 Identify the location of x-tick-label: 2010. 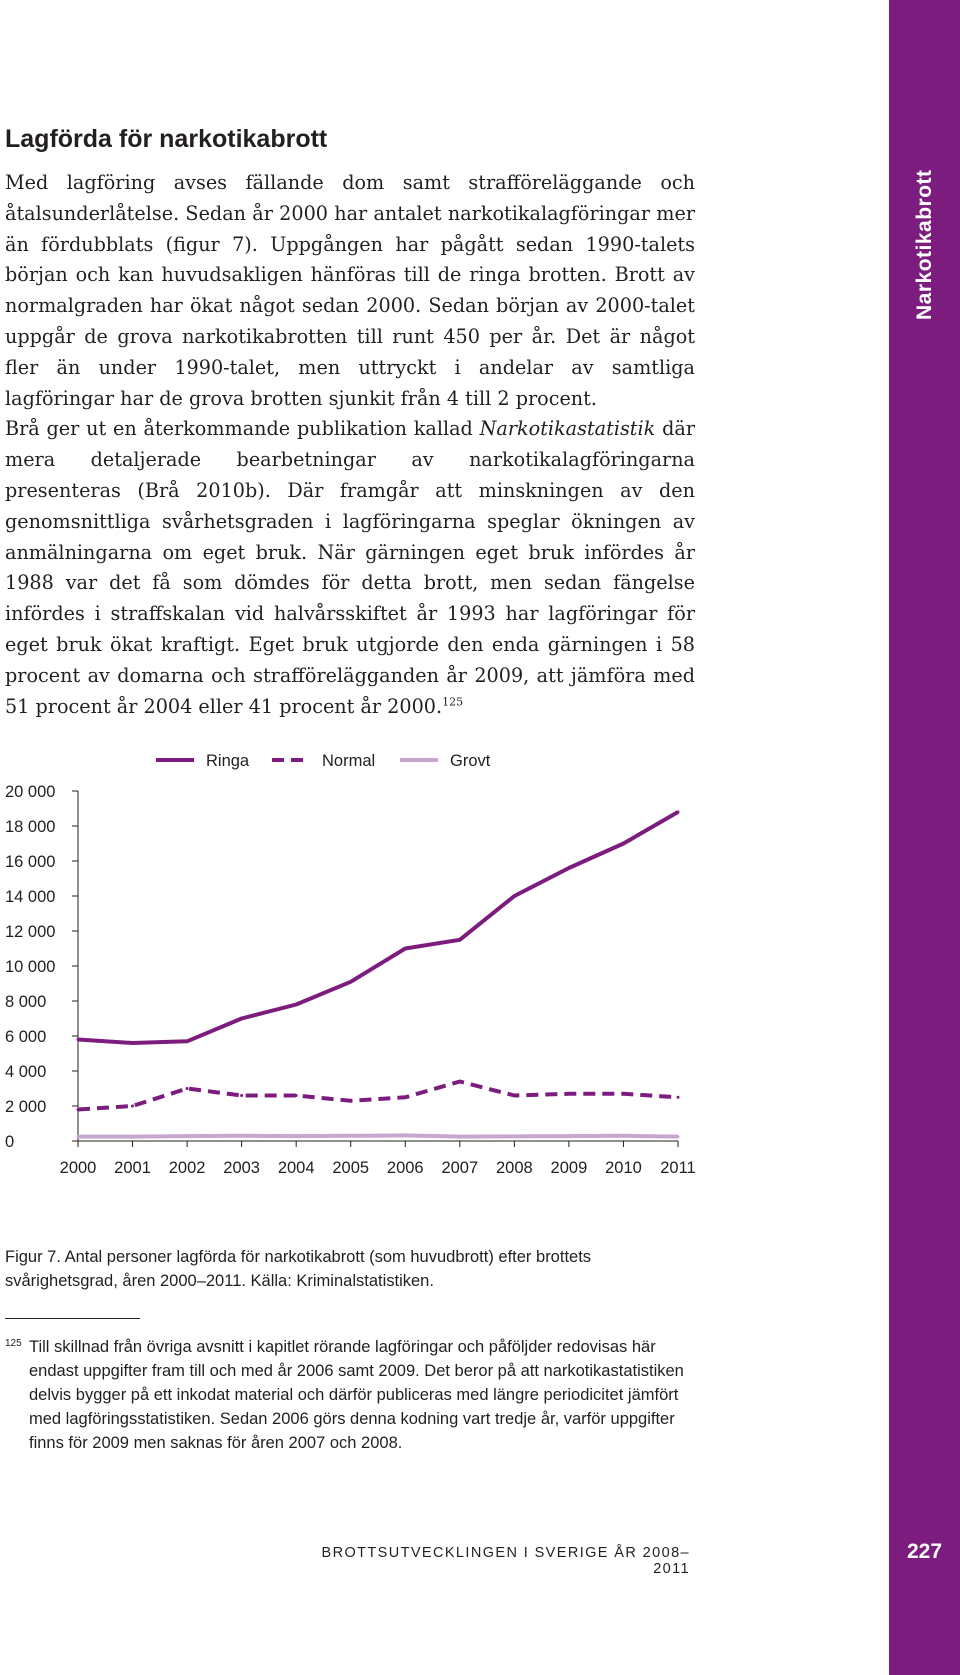
(623, 1168).